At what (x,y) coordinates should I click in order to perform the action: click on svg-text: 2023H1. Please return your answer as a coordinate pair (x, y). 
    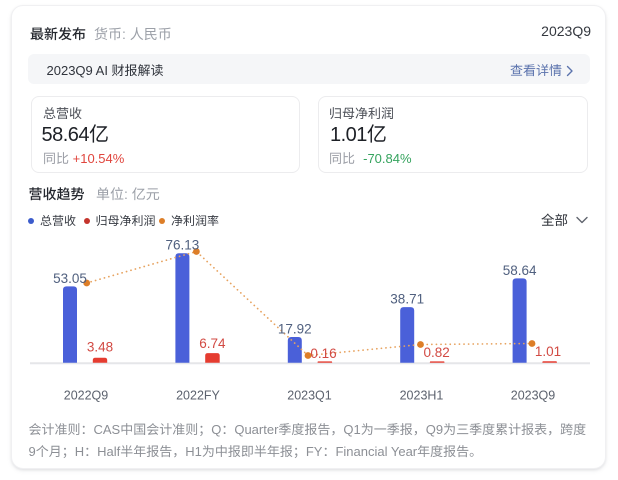
    Looking at the image, I should click on (422, 396).